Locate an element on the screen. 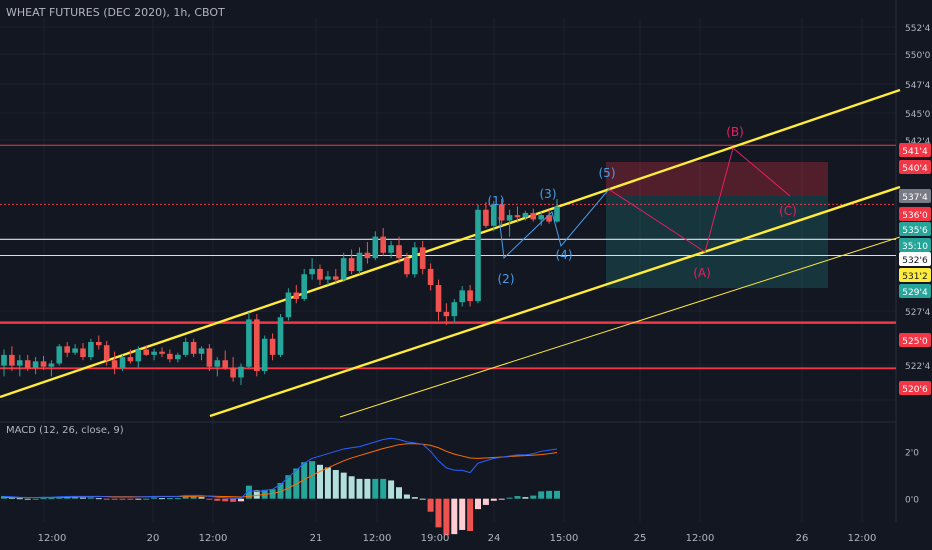  stop-zone is located at coordinates (717, 179).